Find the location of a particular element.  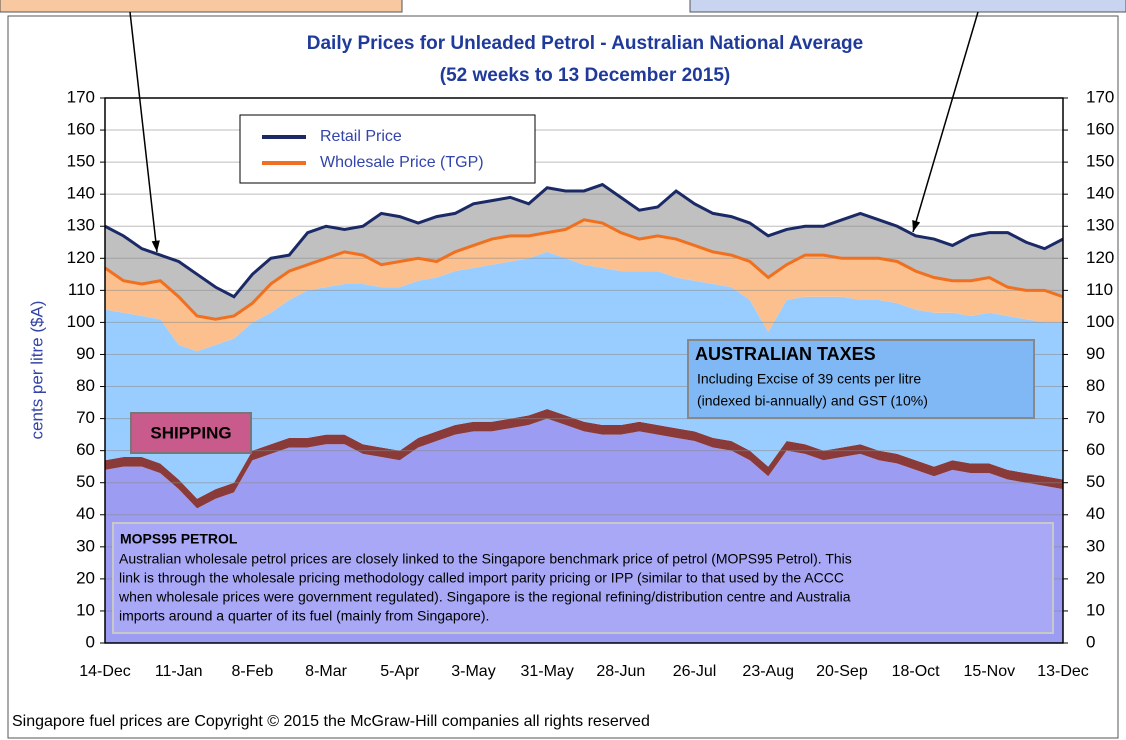

y2-tick-label: 10 is located at coordinates (1095, 609).